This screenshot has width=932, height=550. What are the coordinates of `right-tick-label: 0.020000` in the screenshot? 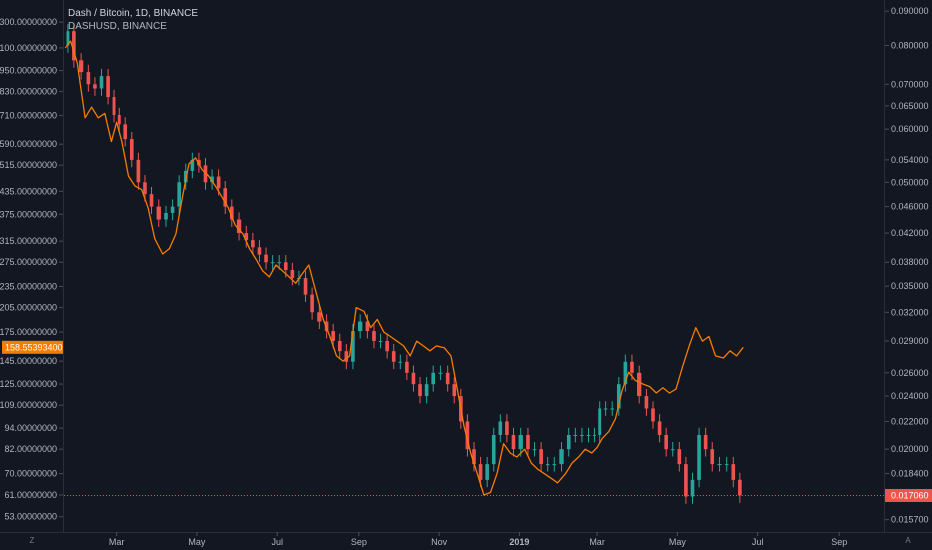 It's located at (910, 449).